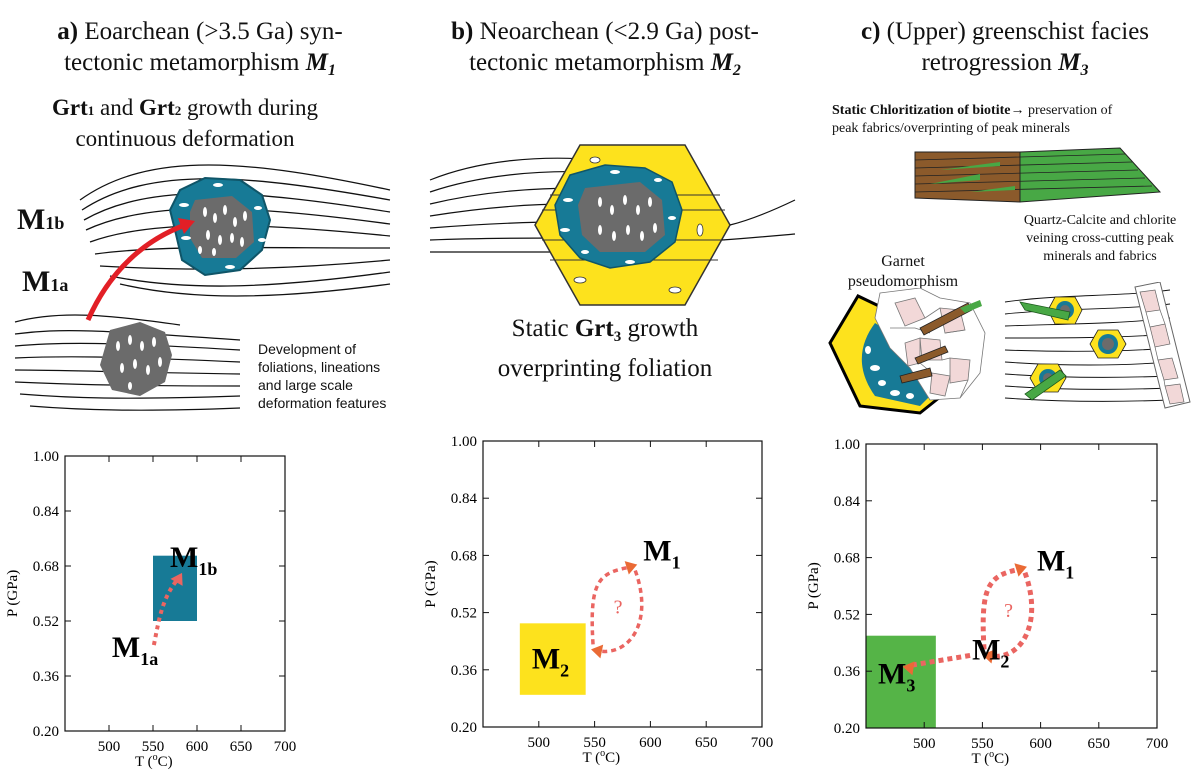  What do you see at coordinates (1038, 175) in the screenshot?
I see `biotite-chlorite-grain` at bounding box center [1038, 175].